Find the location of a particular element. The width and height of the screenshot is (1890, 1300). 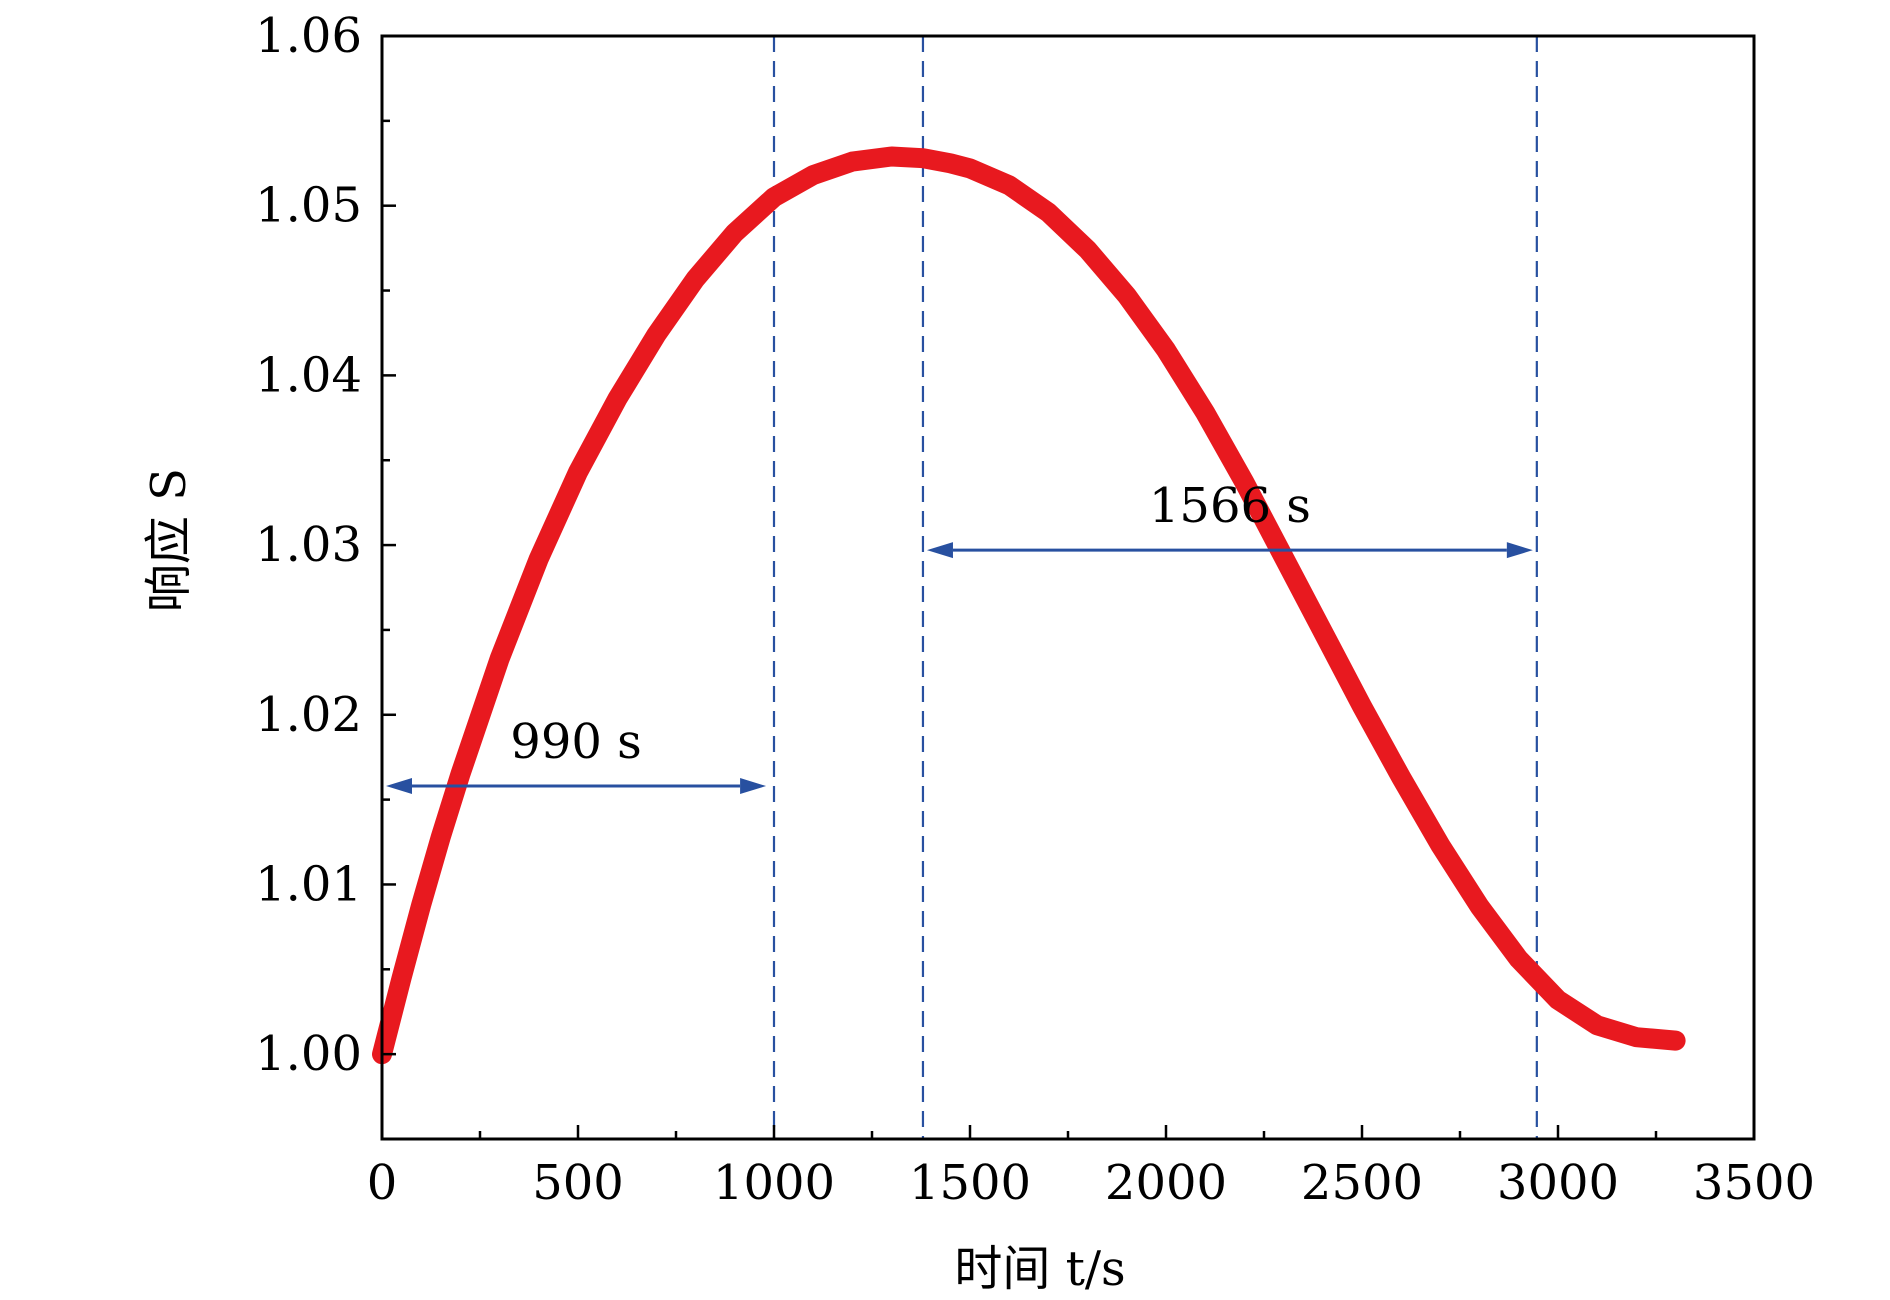

y-tick-label-3: 1.03 is located at coordinates (308, 545).